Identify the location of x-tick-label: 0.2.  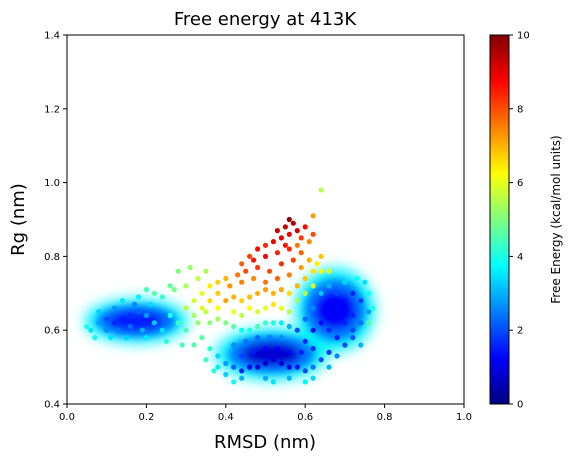
(146, 417).